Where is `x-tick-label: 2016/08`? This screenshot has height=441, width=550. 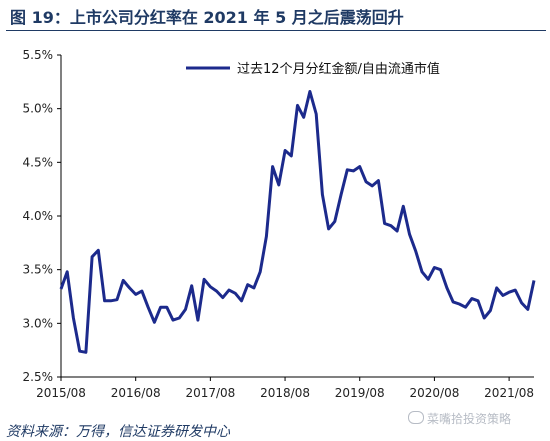 x-tick-label: 2016/08 is located at coordinates (136, 393).